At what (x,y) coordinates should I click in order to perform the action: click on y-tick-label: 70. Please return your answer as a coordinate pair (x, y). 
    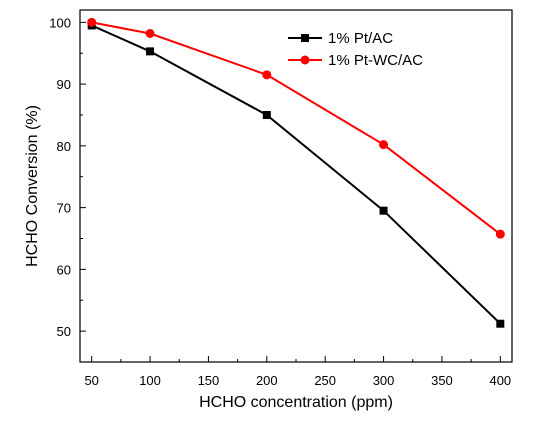
    Looking at the image, I should click on (64, 208).